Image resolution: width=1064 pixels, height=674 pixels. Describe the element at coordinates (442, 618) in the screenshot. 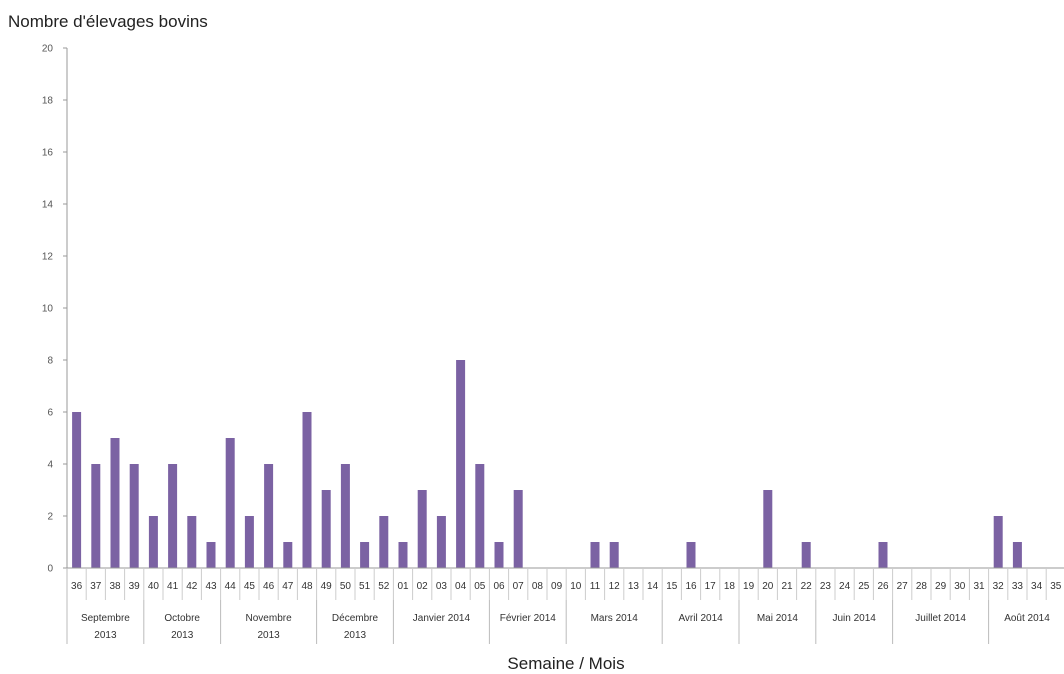

I see `month-label: Janvier 2014` at that location.